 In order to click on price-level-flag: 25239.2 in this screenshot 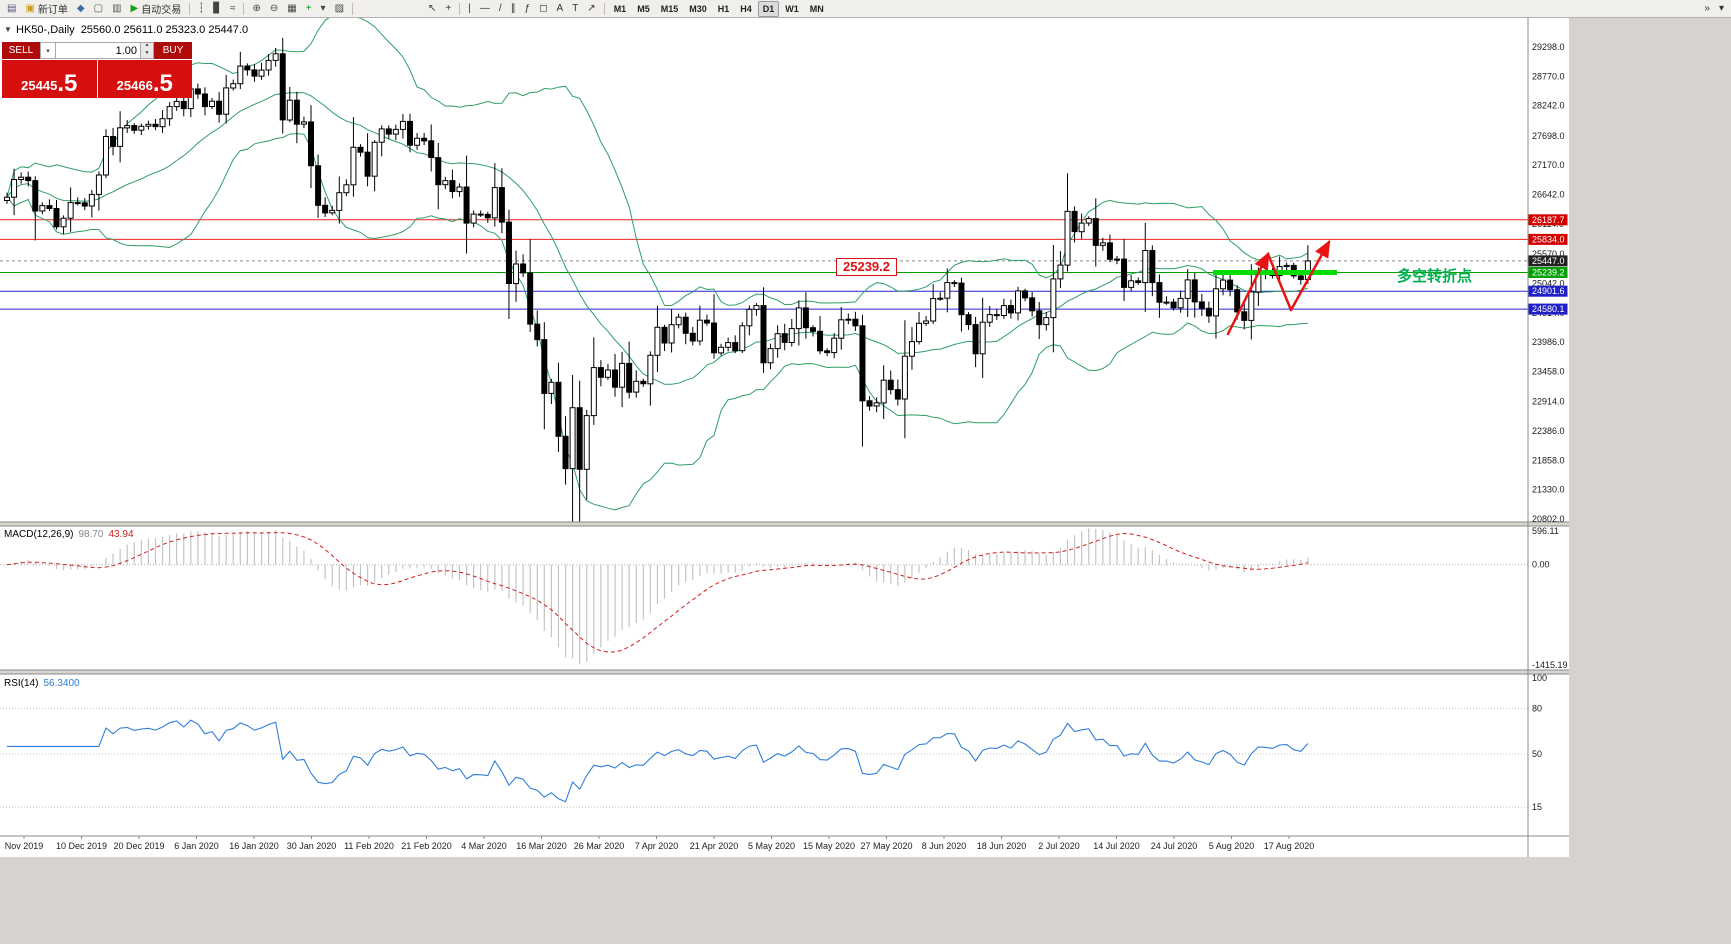, I will do `click(866, 267)`.